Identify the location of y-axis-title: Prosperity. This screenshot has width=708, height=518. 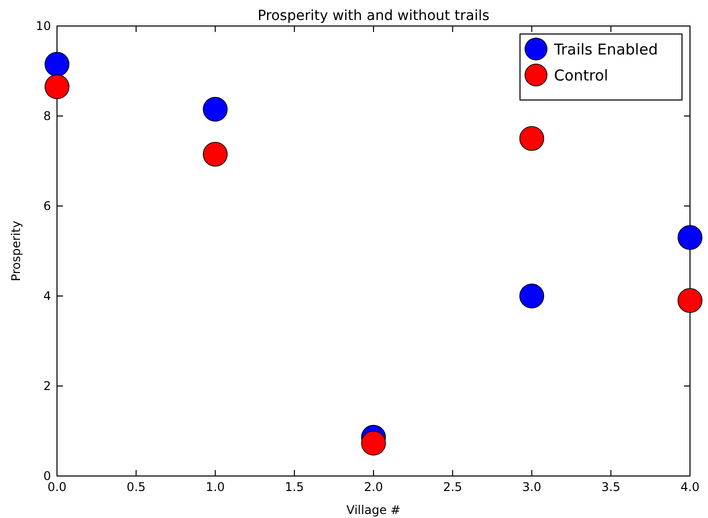
(16, 251).